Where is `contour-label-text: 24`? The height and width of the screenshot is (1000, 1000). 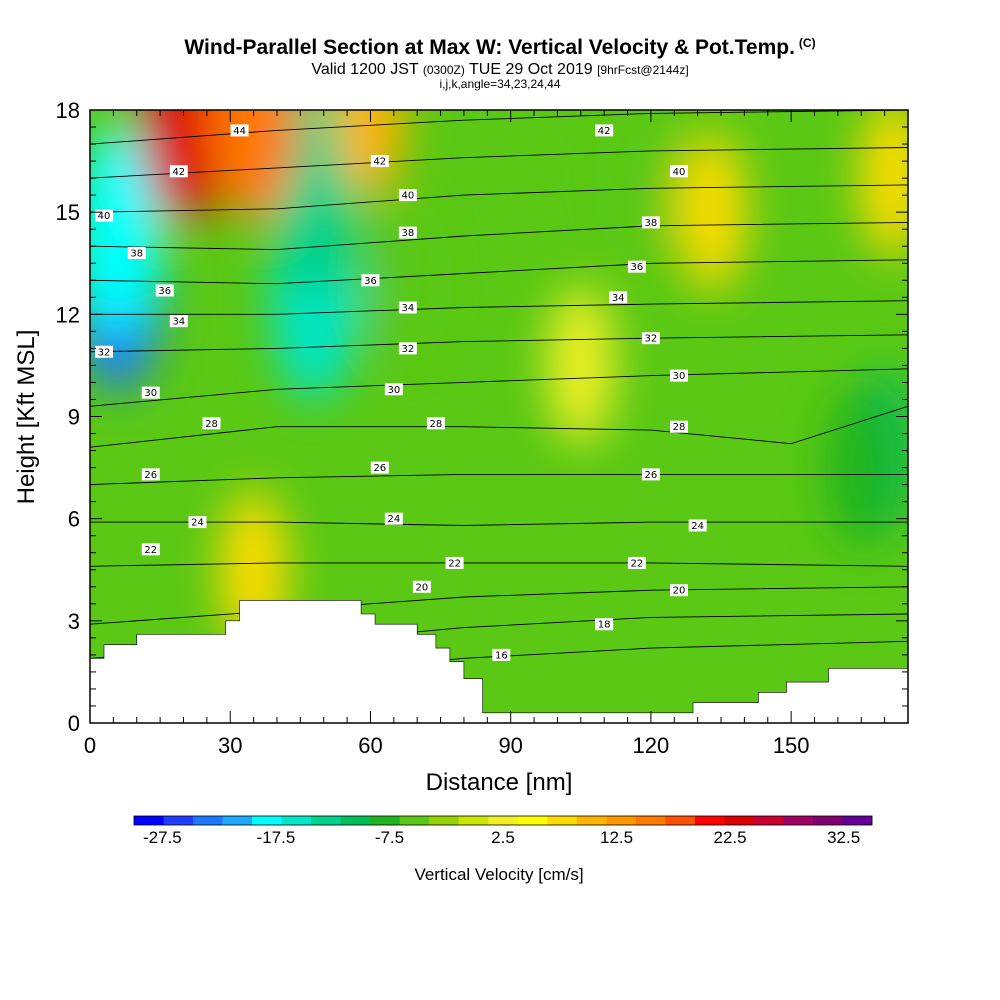 contour-label-text: 24 is located at coordinates (197, 523).